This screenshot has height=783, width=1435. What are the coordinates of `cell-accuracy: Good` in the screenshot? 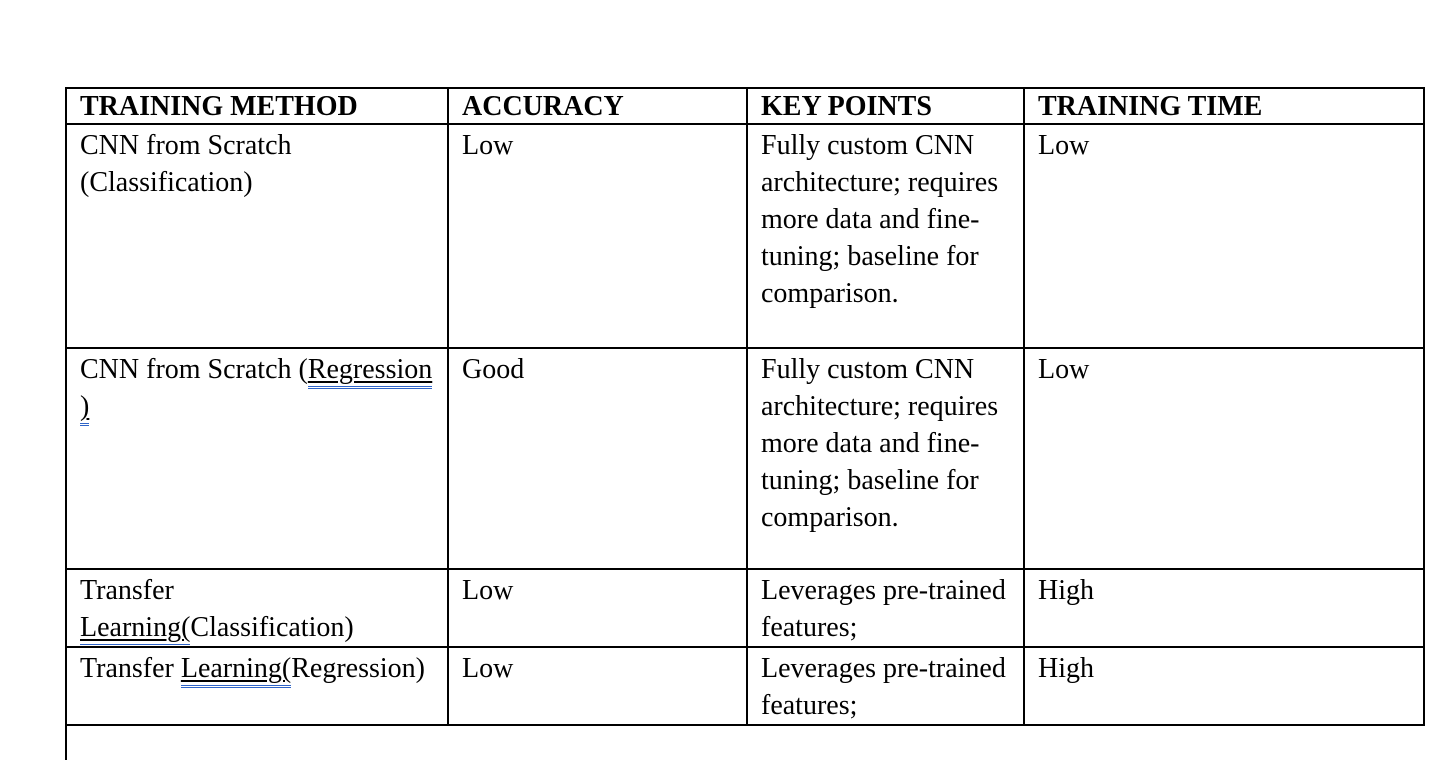 It's located at (597, 458).